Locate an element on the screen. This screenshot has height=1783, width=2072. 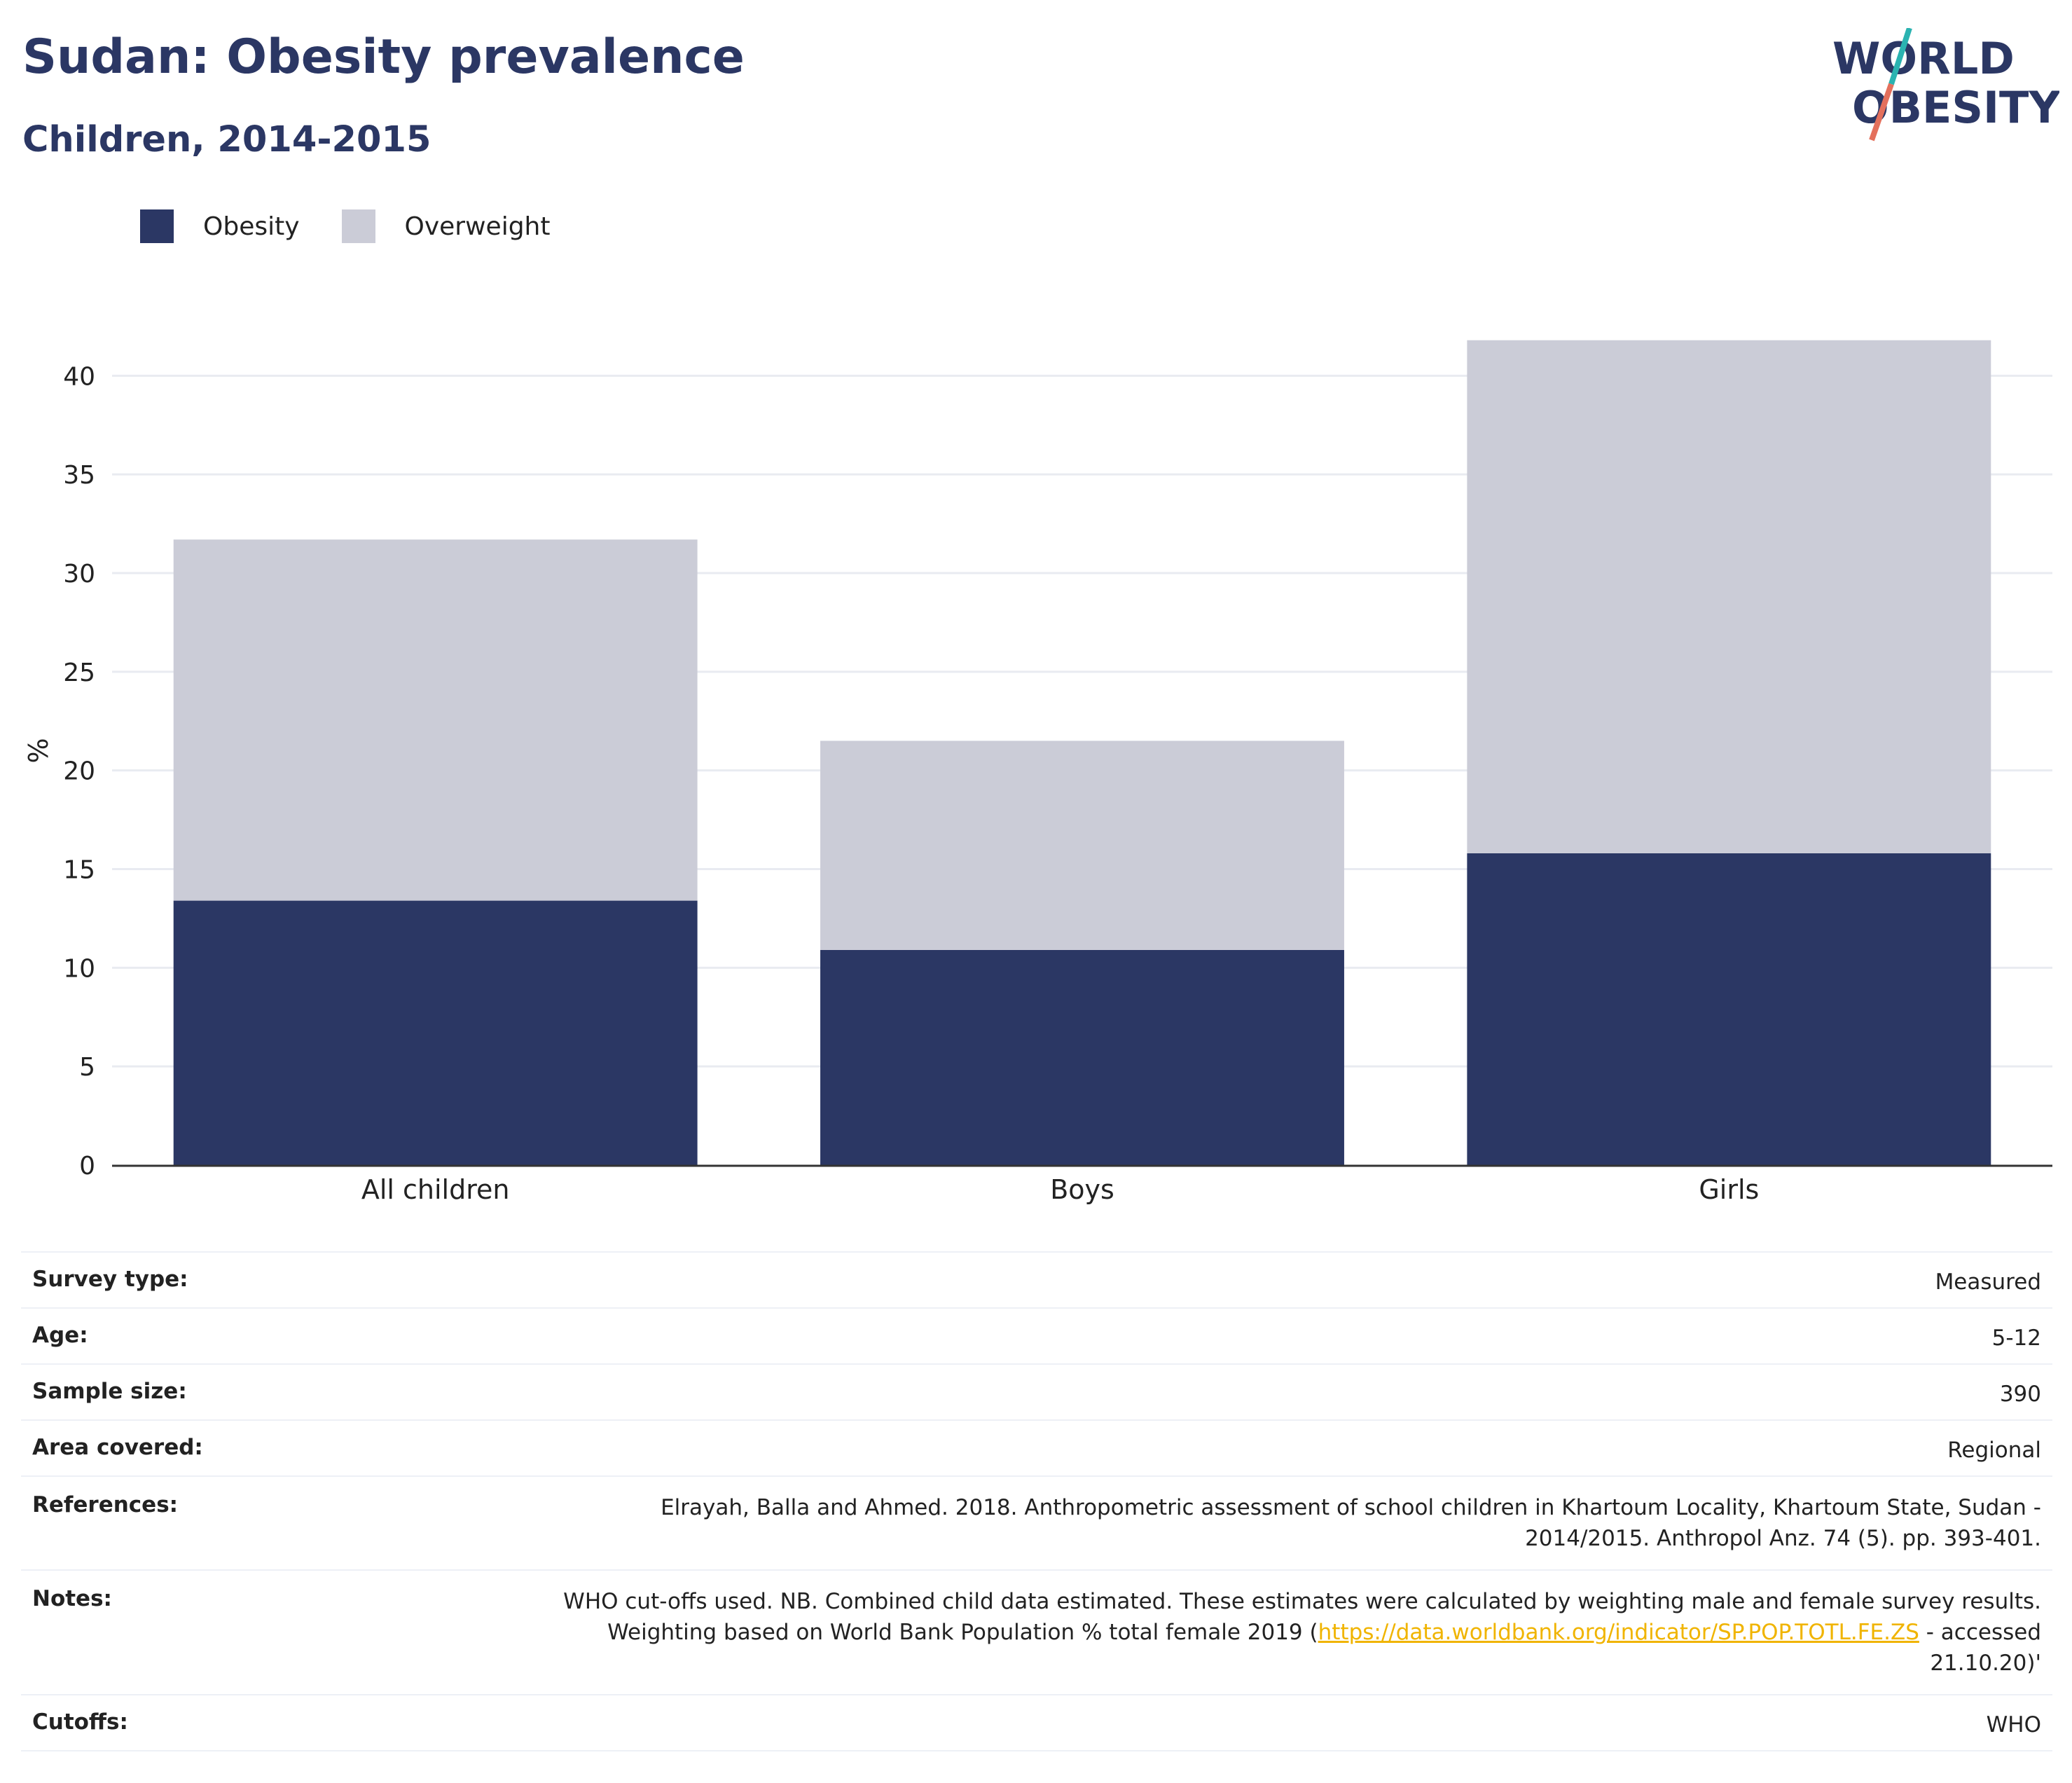
y-tick-label: 30 is located at coordinates (79, 574).